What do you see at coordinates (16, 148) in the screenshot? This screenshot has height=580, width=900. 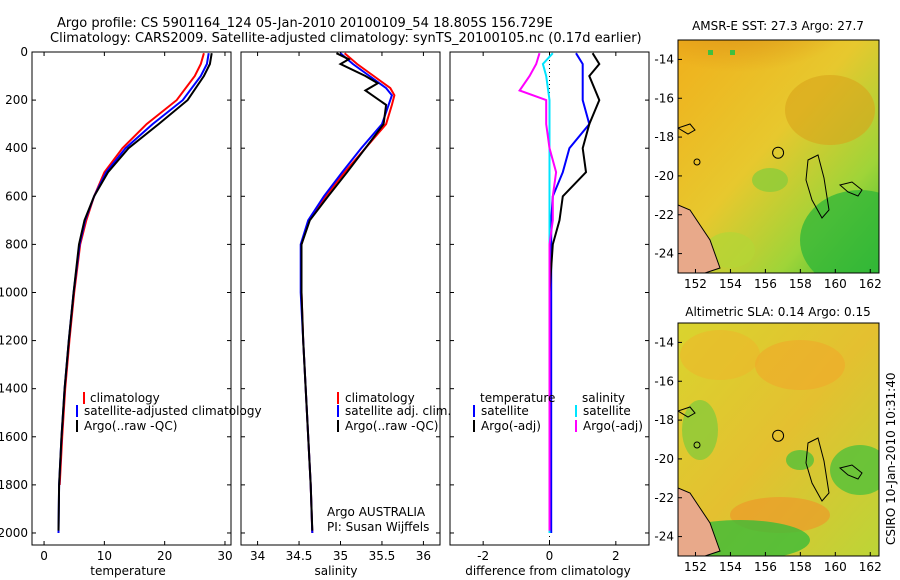 I see `y-tick-label: 400` at bounding box center [16, 148].